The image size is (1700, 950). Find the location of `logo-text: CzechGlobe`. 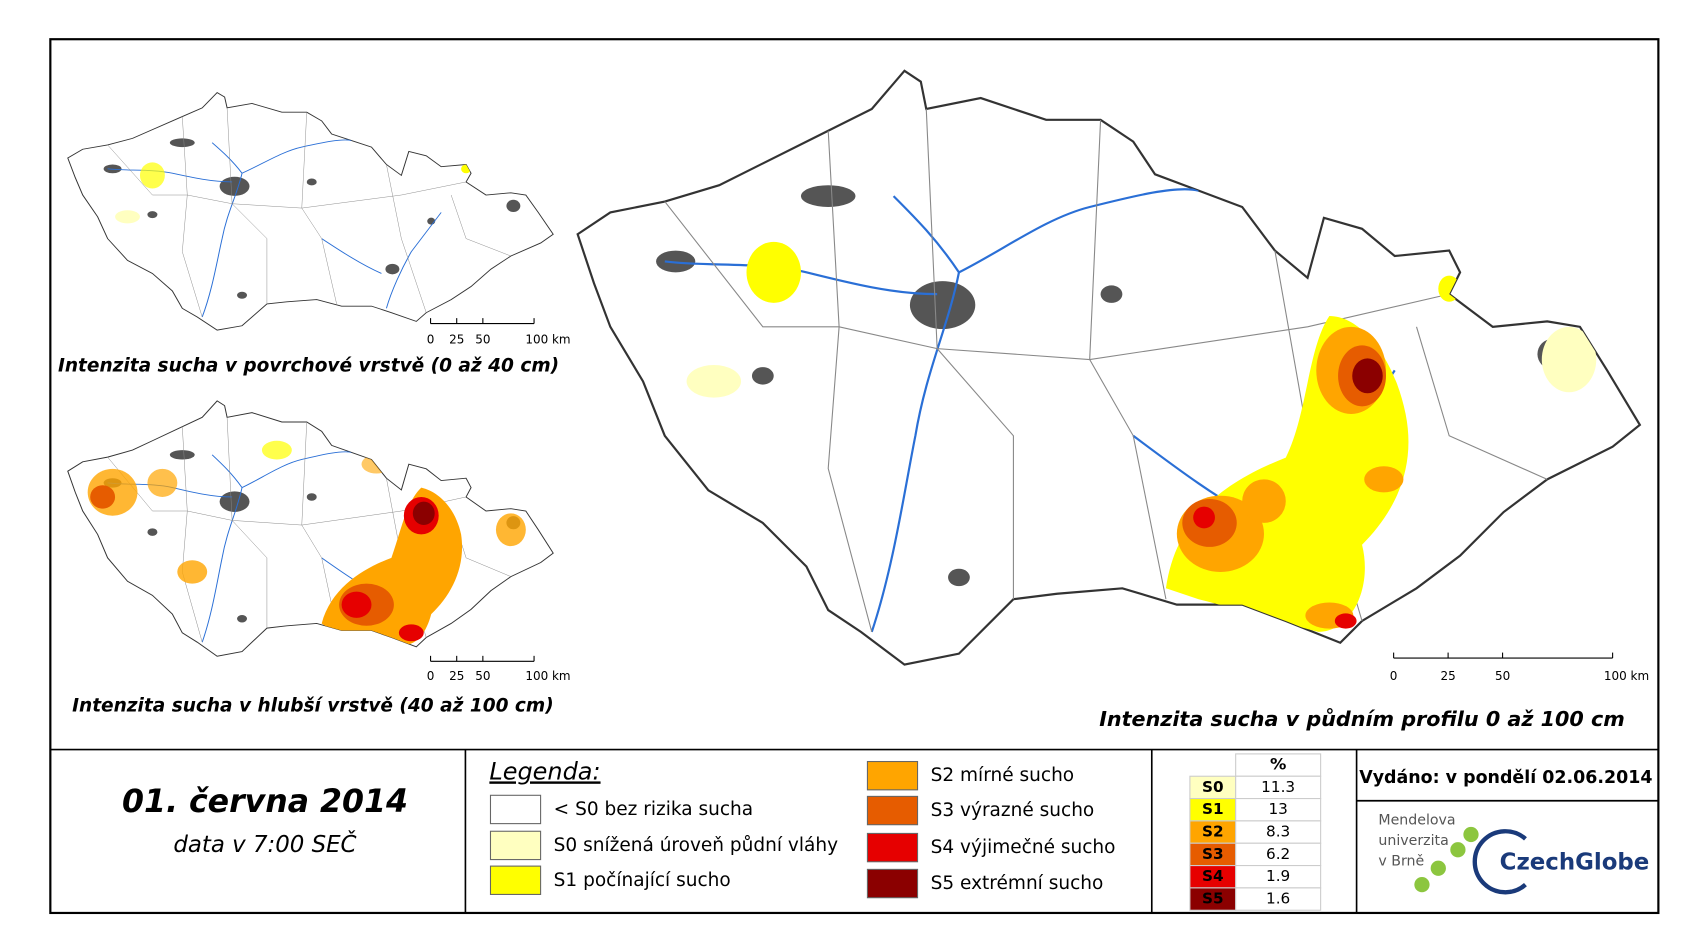

logo-text: CzechGlobe is located at coordinates (1575, 862).